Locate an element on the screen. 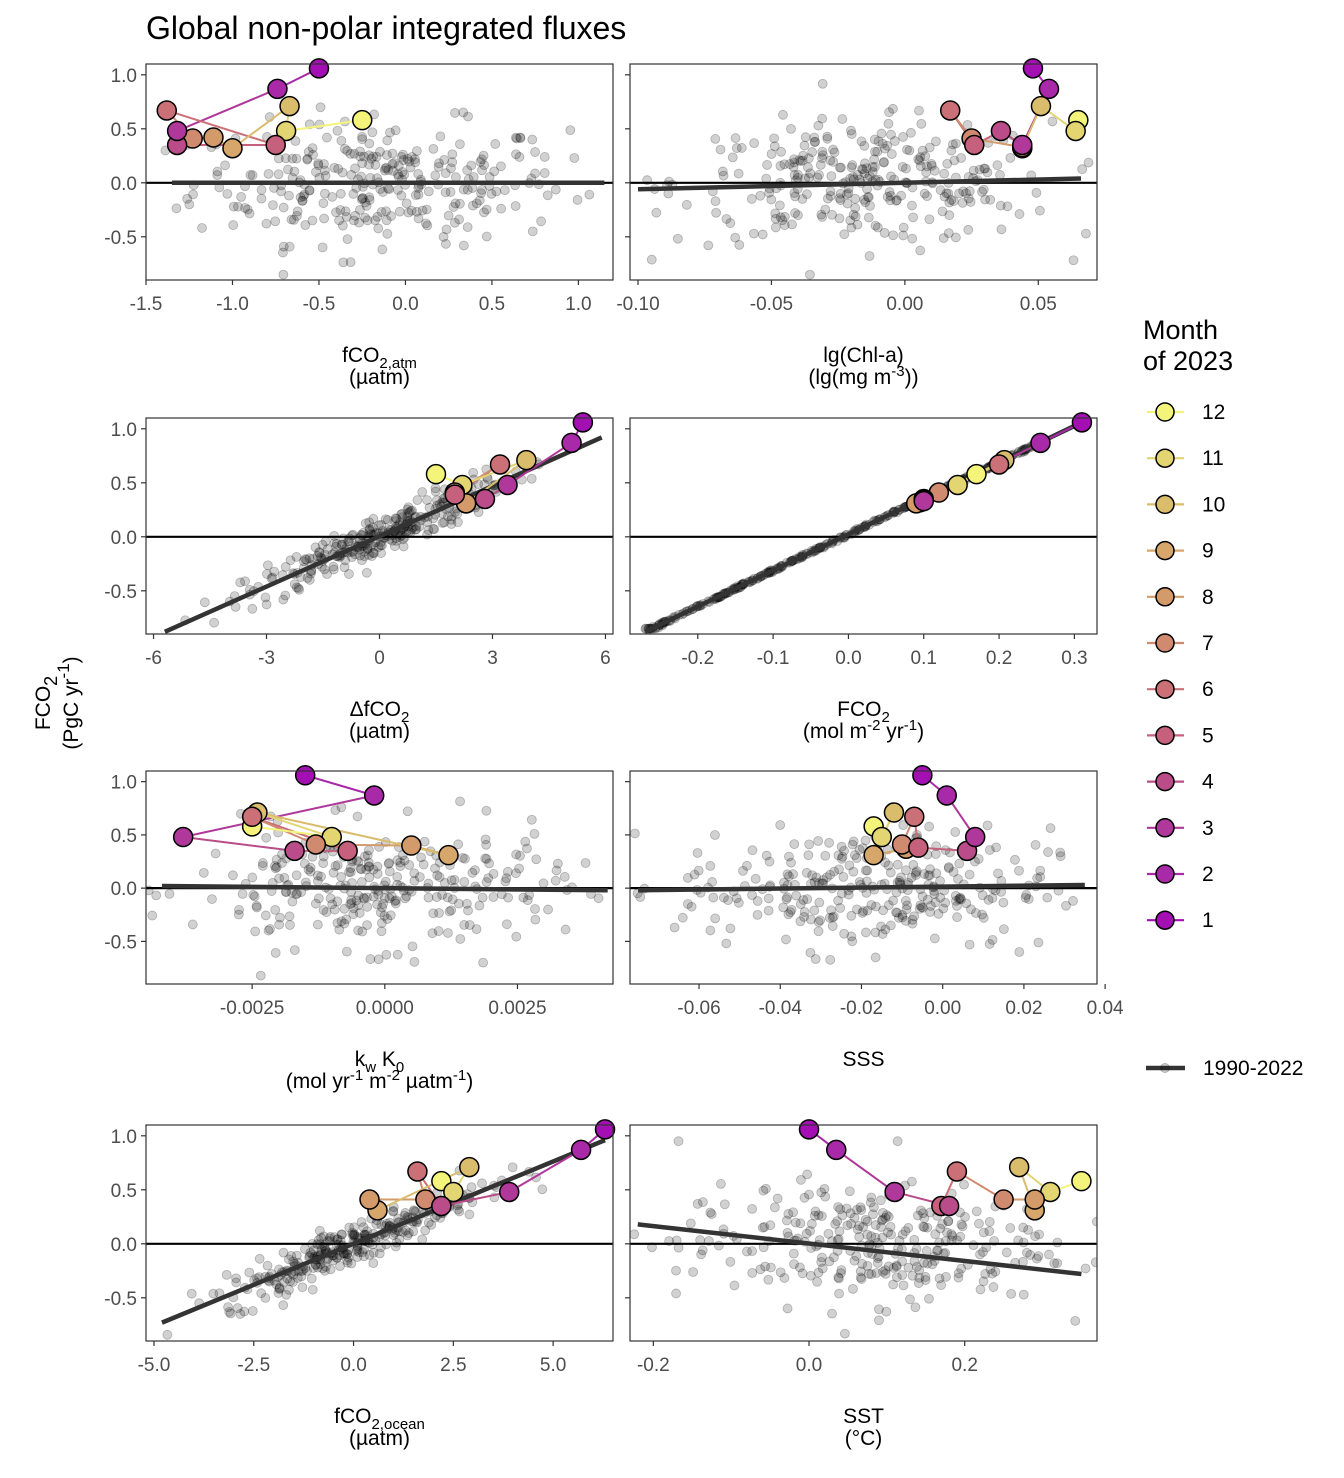 Image resolution: width=1344 pixels, height=1478 pixels. panel-border is located at coordinates (863, 172).